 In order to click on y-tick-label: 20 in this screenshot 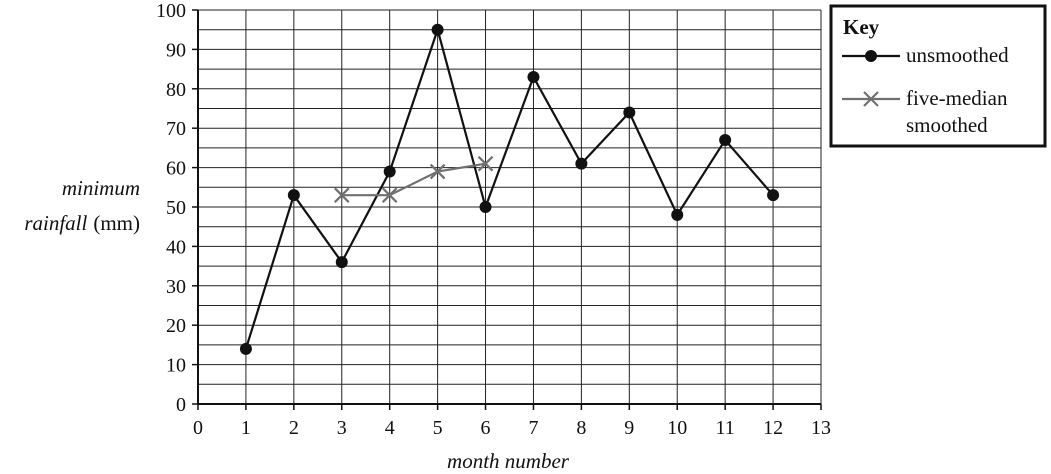, I will do `click(176, 326)`.